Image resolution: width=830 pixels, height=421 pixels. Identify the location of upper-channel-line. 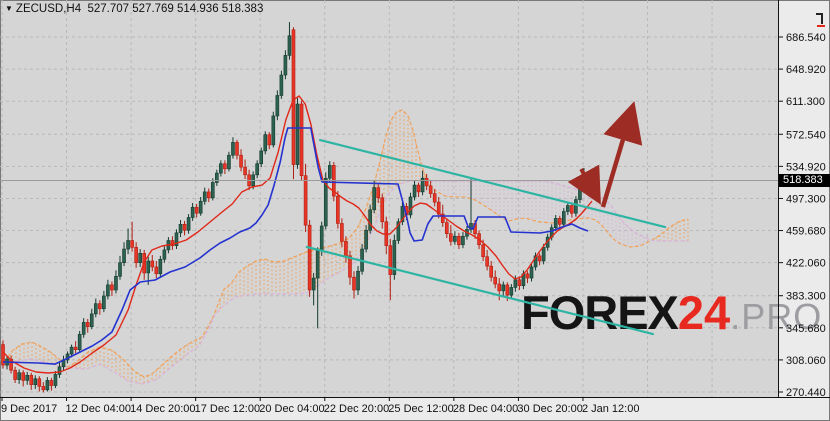
(493, 183).